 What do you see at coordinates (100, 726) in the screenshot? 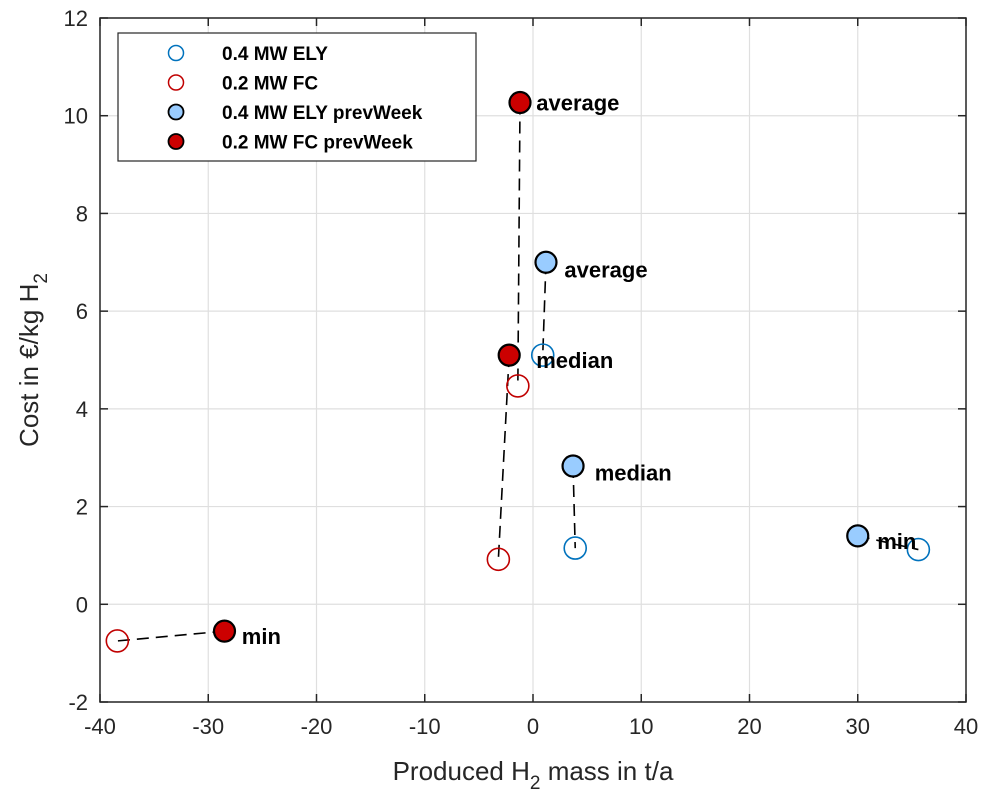
I see `x-tick-label: -40` at bounding box center [100, 726].